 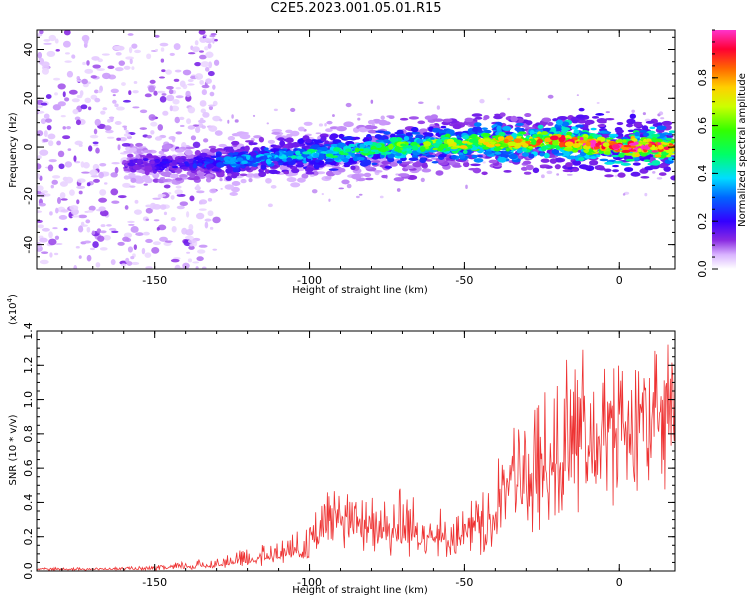 What do you see at coordinates (154, 582) in the screenshot?
I see `bottom-x-tick-label: -150` at bounding box center [154, 582].